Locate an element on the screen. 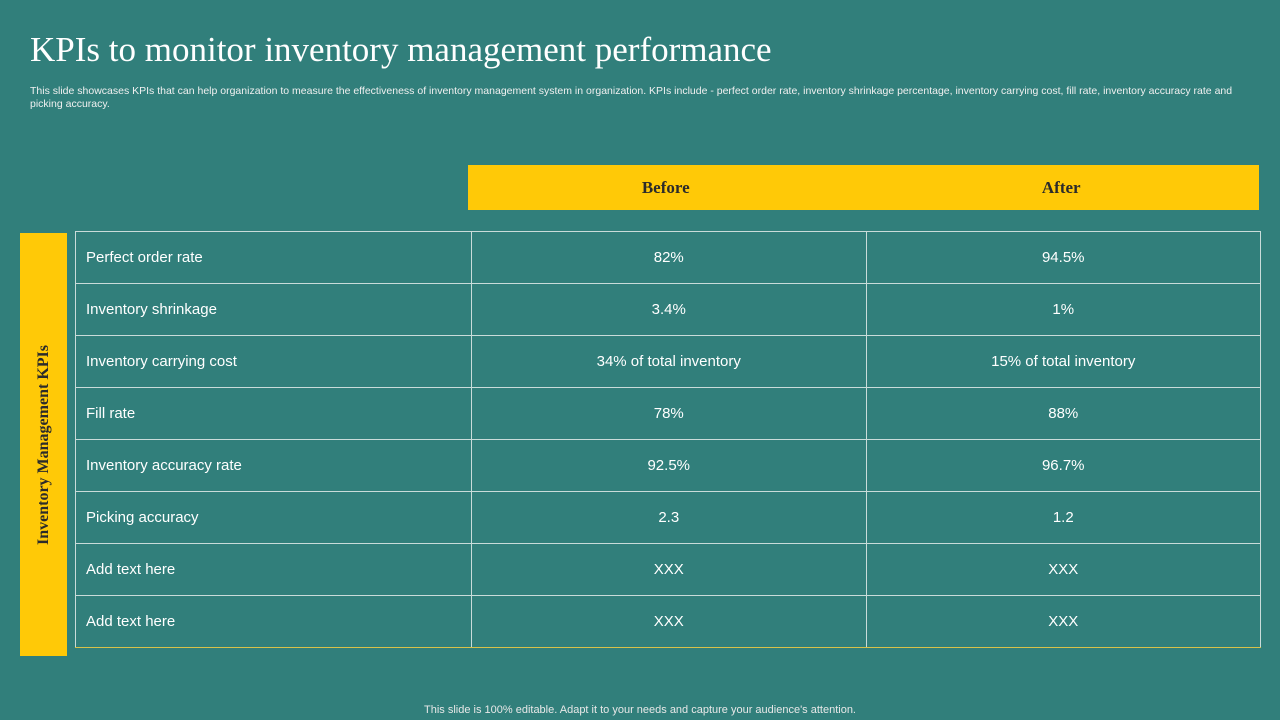 Image resolution: width=1280 pixels, height=720 pixels. kpi-name: Inventory carrying cost is located at coordinates (273, 361).